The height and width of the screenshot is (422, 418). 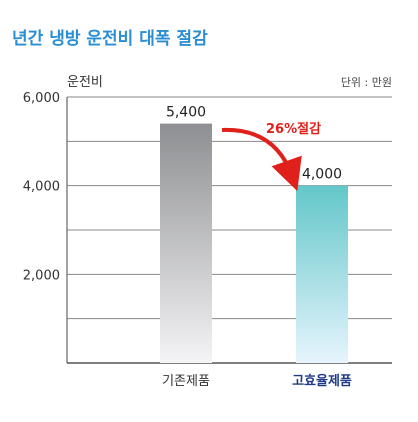 I want to click on y-axis-label: 운전비, so click(x=85, y=82).